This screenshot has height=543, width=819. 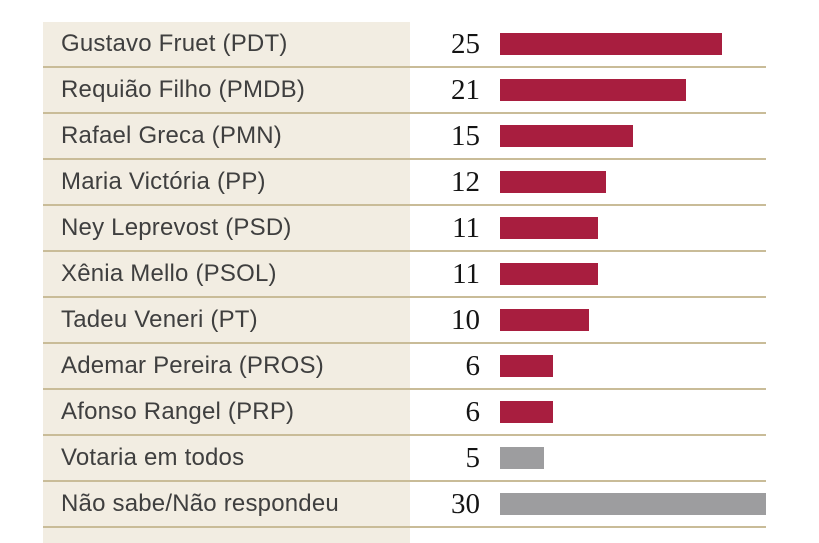 What do you see at coordinates (226, 274) in the screenshot?
I see `candidate-name: Xênia Mello (PSOL)` at bounding box center [226, 274].